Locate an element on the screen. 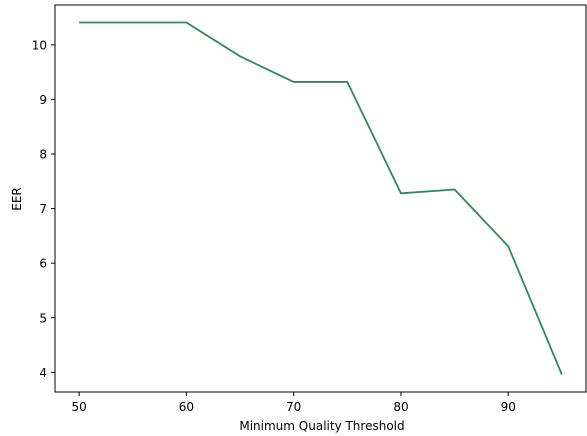 This screenshot has width=587, height=436. y-axis-ticks: 4 5 6 7 8 9 10 is located at coordinates (43, 209).